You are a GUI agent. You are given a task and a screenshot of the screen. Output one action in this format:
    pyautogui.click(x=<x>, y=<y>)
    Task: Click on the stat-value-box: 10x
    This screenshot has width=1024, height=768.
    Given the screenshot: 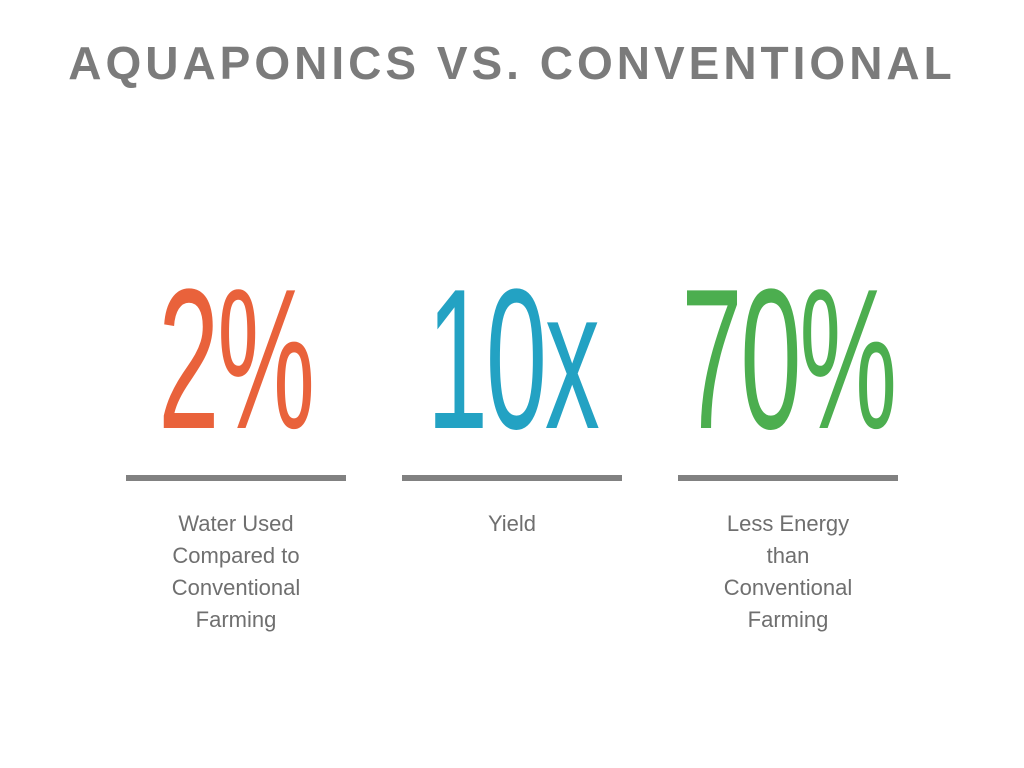 What is the action you would take?
    pyautogui.click(x=512, y=360)
    